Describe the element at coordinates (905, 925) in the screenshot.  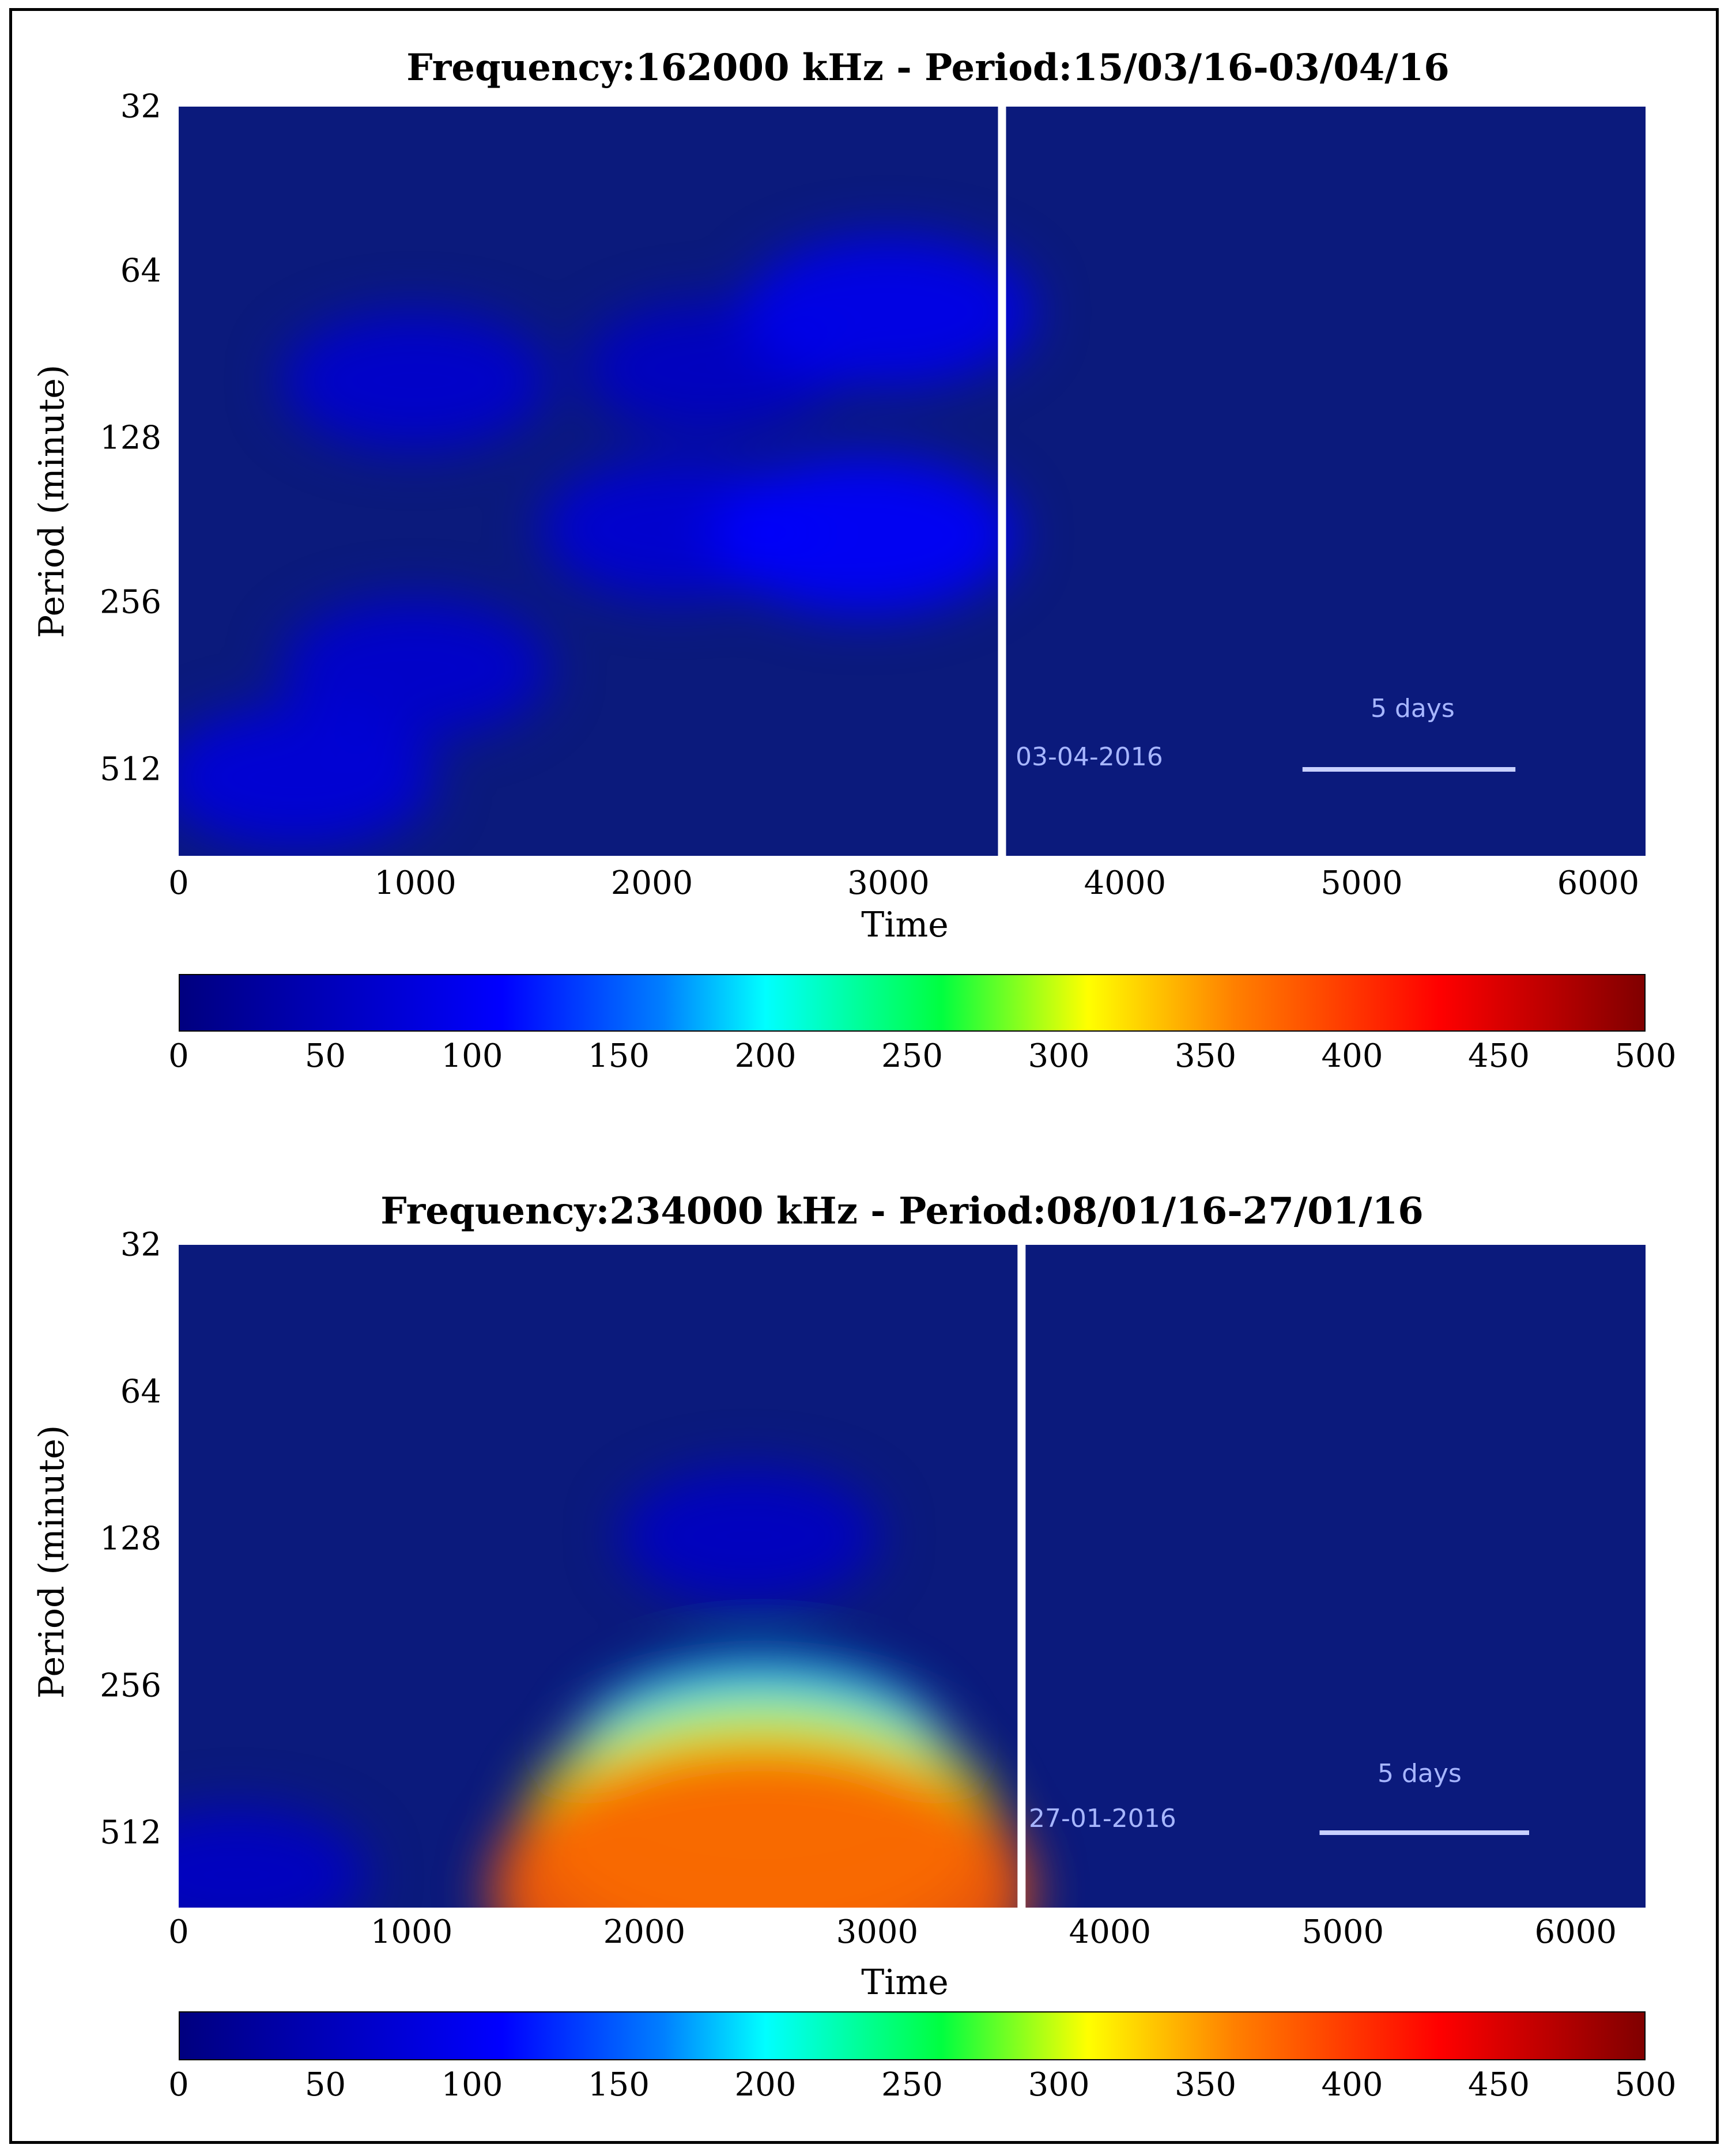
I see `x-axis-label-1: Time` at that location.